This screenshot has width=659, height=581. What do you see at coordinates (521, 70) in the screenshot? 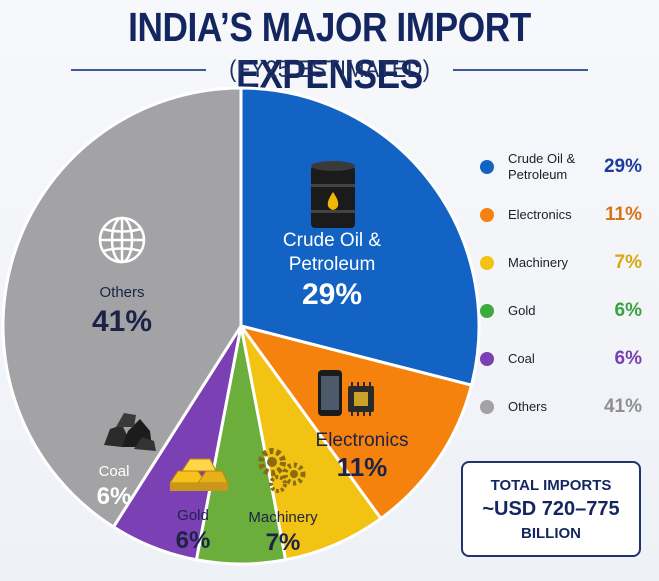
I see `subtitle-right-rule` at bounding box center [521, 70].